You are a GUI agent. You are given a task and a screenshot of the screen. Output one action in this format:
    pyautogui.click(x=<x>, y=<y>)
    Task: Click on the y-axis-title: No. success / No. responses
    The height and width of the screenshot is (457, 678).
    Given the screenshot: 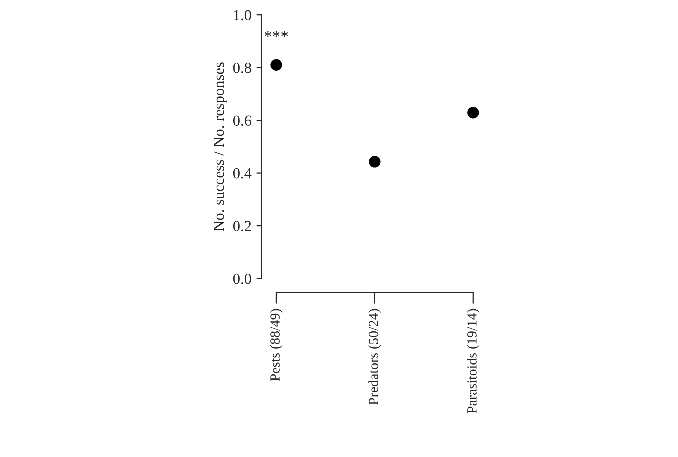 What is the action you would take?
    pyautogui.click(x=221, y=147)
    